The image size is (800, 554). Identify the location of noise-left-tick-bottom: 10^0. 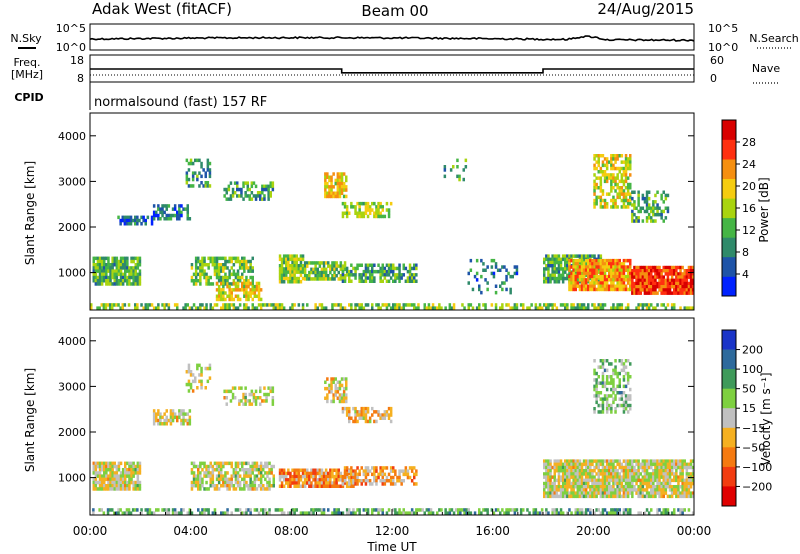
(71, 47).